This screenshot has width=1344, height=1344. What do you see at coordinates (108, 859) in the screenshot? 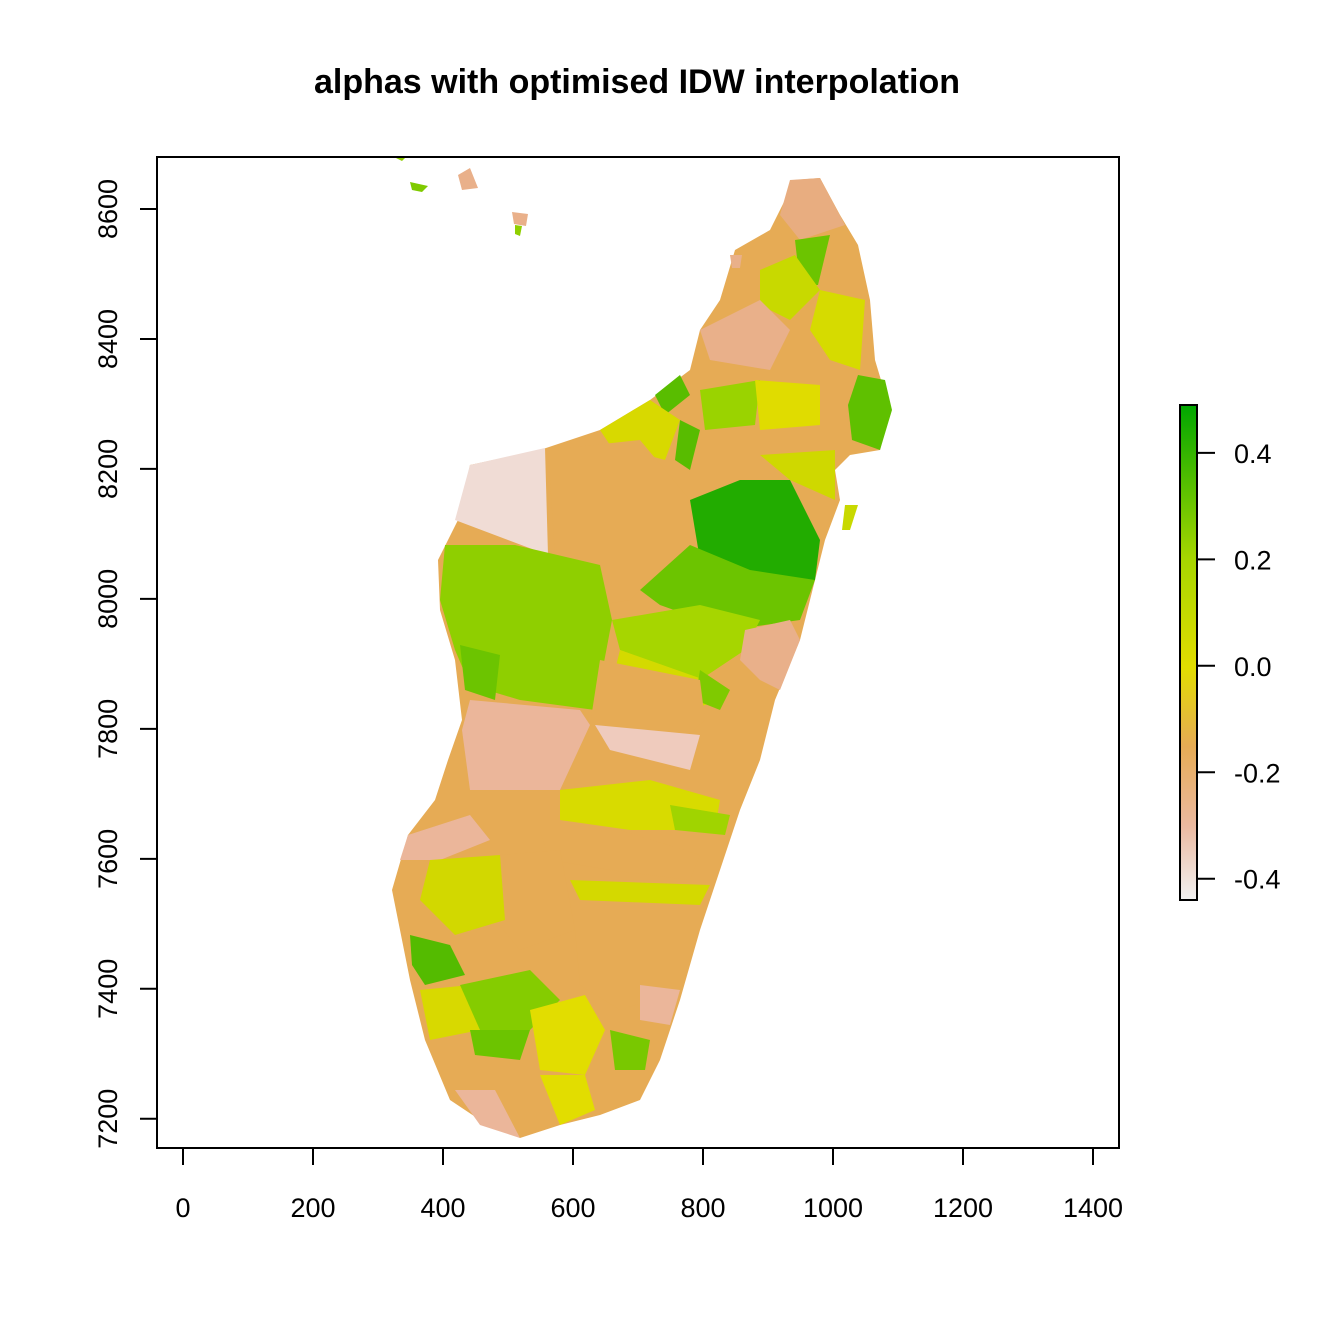
I see `y-tick-label: 7600` at bounding box center [108, 859].